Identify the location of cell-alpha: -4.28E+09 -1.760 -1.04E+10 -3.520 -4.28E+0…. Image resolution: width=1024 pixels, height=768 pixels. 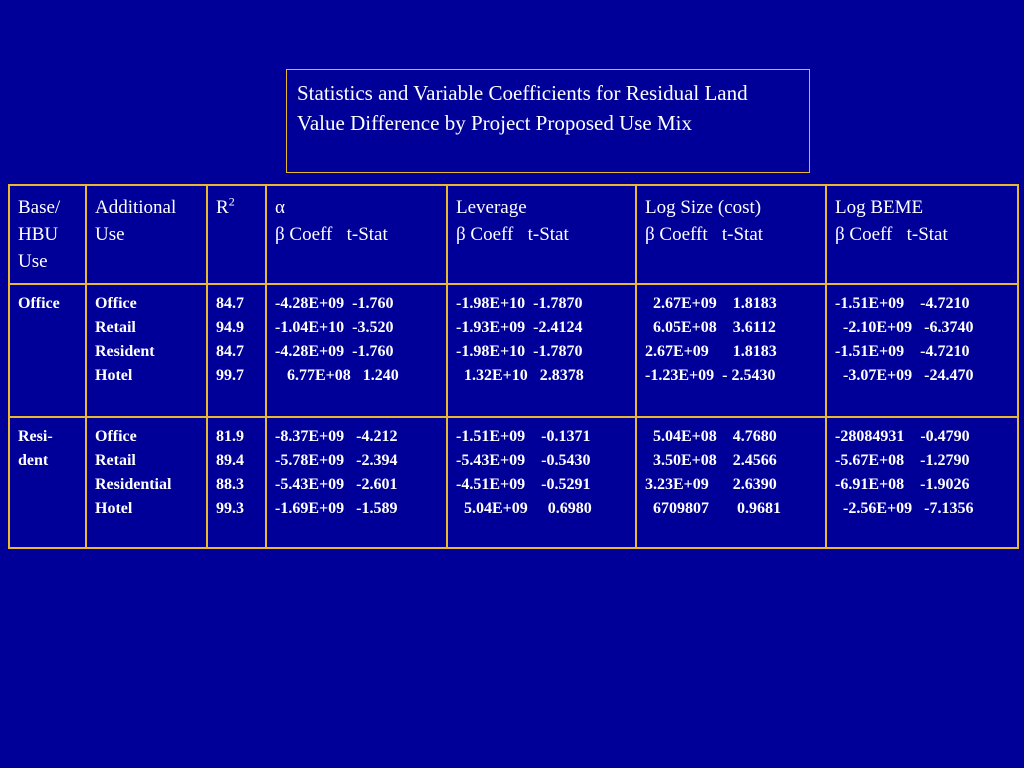
(356, 350).